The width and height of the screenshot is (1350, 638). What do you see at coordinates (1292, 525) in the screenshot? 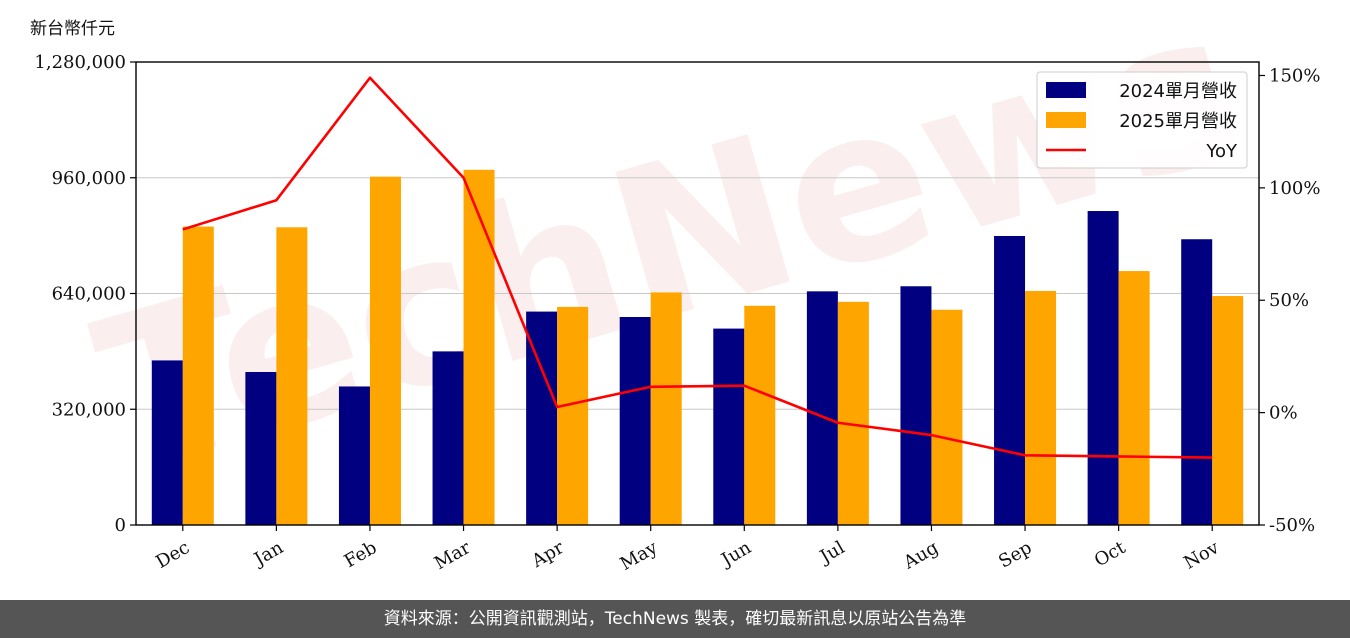
I see `y-right-tick-label: -50%` at bounding box center [1292, 525].